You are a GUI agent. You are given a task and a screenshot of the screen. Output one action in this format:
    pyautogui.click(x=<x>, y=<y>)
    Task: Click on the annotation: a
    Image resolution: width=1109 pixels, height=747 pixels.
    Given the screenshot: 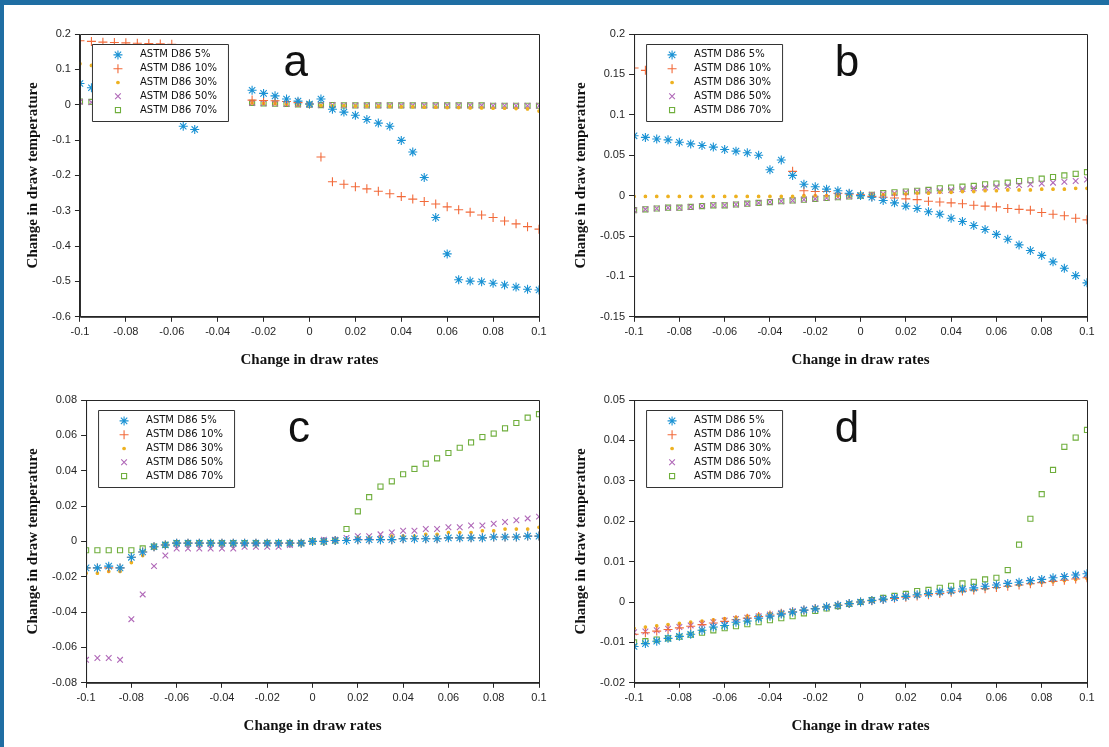 What is the action you would take?
    pyautogui.click(x=296, y=61)
    